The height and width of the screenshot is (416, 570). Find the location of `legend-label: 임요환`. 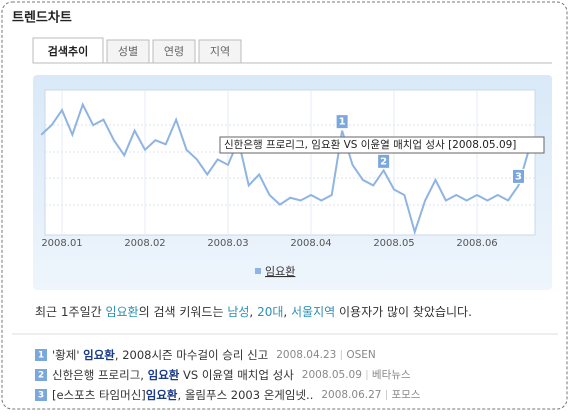

legend-label: 임요환 is located at coordinates (280, 271).